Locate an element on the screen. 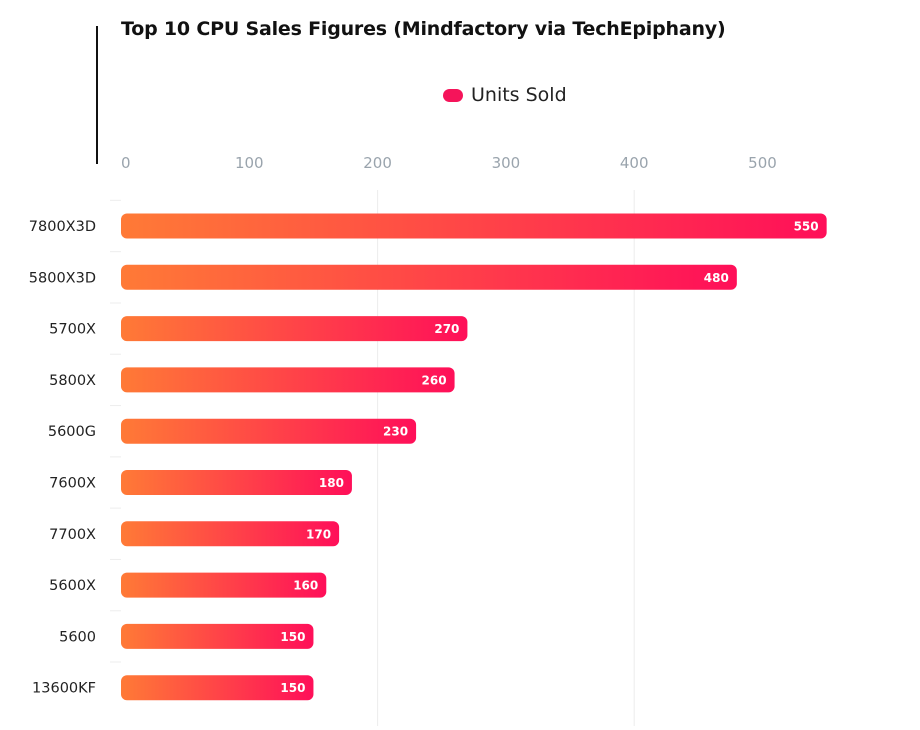 The height and width of the screenshot is (730, 920). bar-value-label: 160 is located at coordinates (305, 586).